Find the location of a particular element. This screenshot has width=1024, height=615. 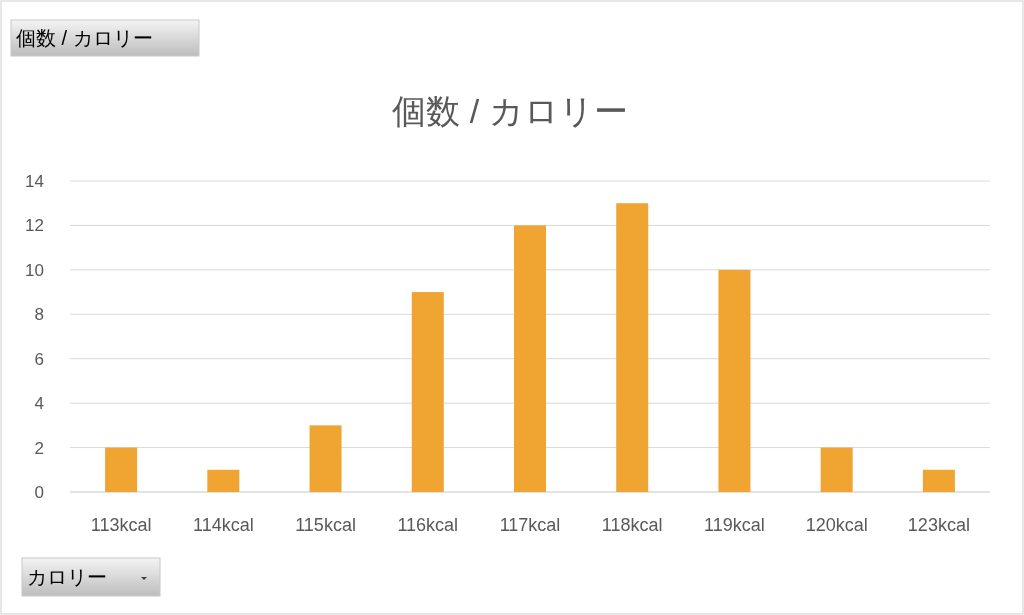

chart-title: 個数 / カロリー is located at coordinates (510, 111).